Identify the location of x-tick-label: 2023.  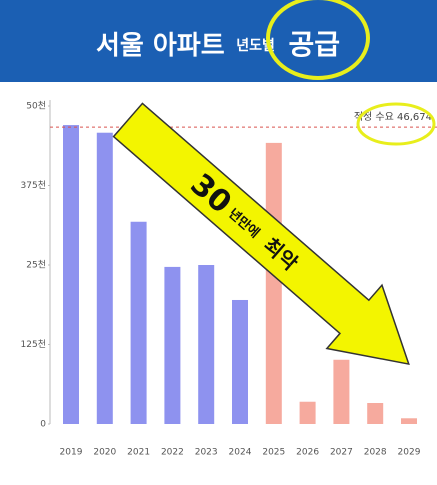
(206, 453).